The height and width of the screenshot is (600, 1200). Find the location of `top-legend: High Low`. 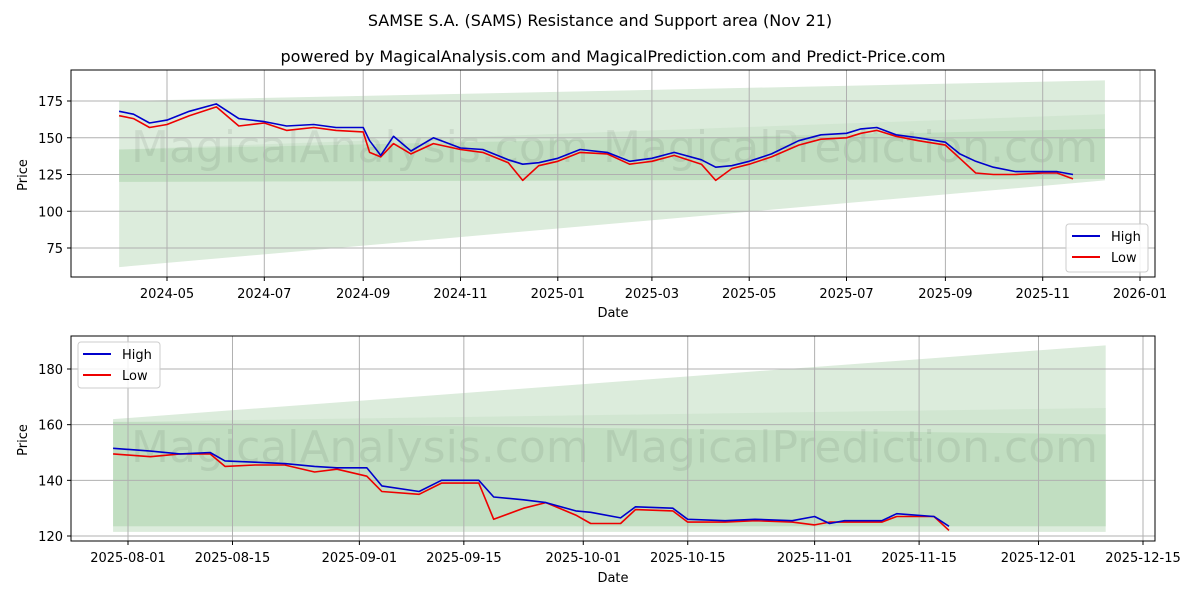

top-legend: High Low is located at coordinates (1107, 248).